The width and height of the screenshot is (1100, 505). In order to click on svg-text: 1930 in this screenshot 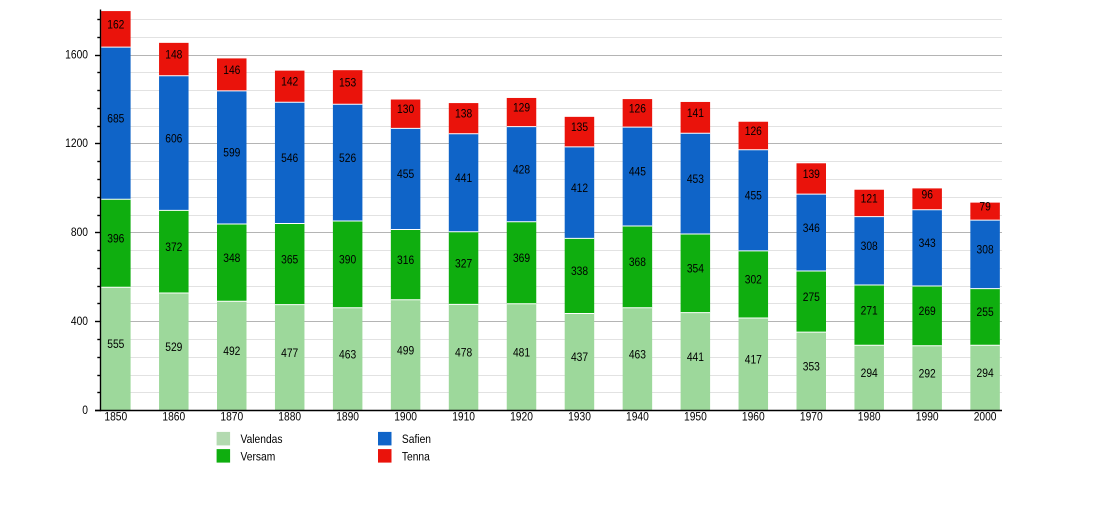, I will do `click(579, 417)`.